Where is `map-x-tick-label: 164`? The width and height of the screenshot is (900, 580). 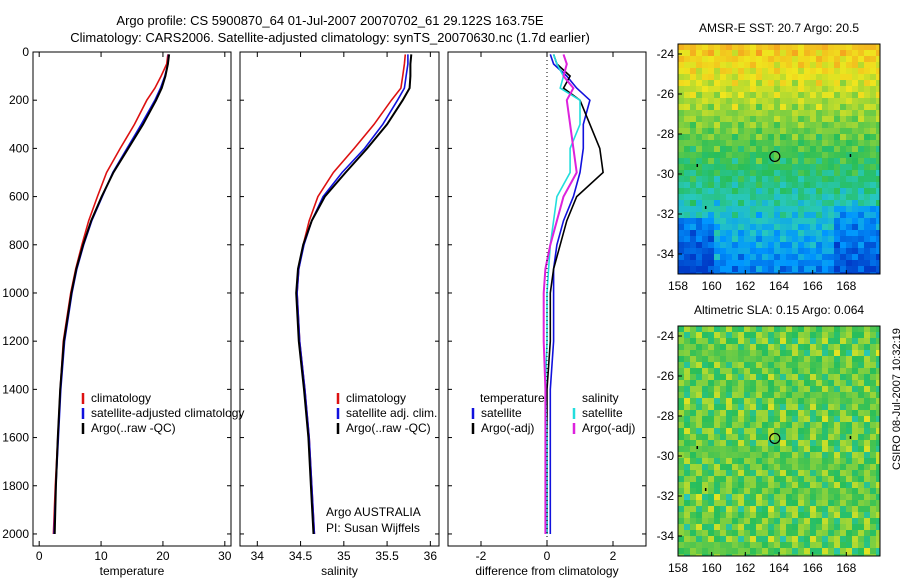
map-x-tick-label: 164 is located at coordinates (779, 568).